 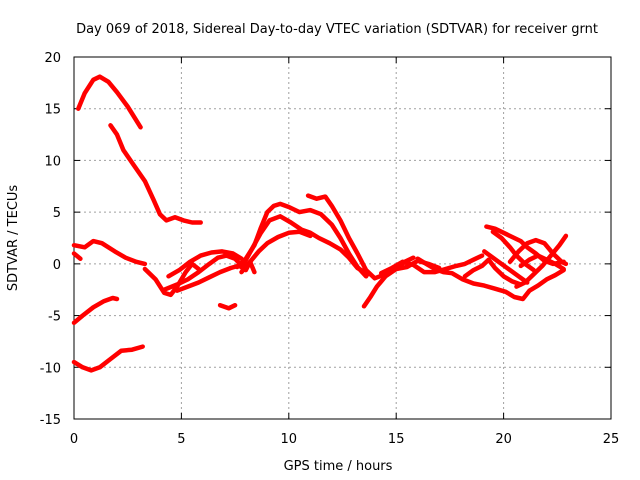 I want to click on x-tick-label: 15, so click(x=396, y=439).